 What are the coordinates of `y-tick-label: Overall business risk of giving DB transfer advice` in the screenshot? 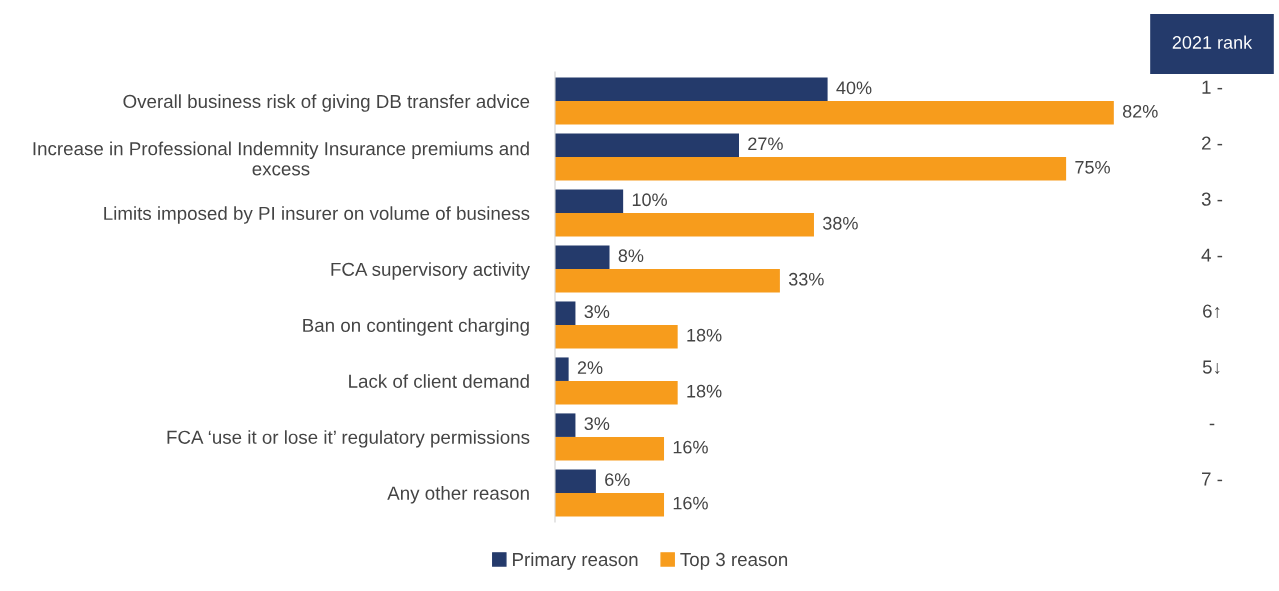 It's located at (326, 103).